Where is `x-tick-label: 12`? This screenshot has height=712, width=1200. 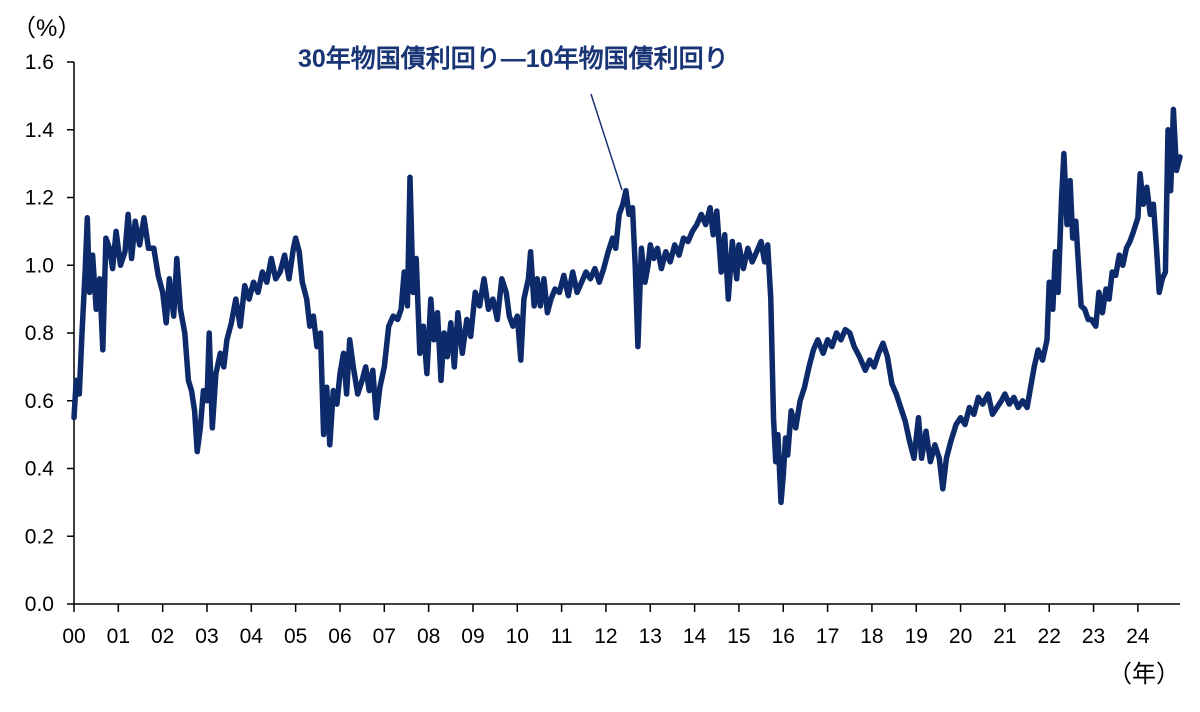 x-tick-label: 12 is located at coordinates (605, 636).